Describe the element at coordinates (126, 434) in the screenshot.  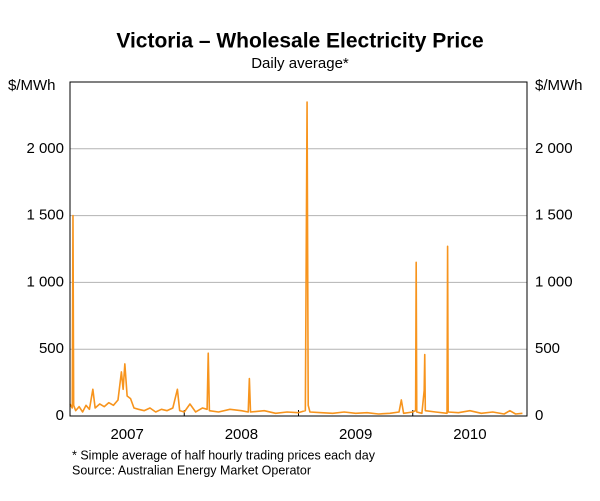
I see `x-tick-label: 2007` at that location.